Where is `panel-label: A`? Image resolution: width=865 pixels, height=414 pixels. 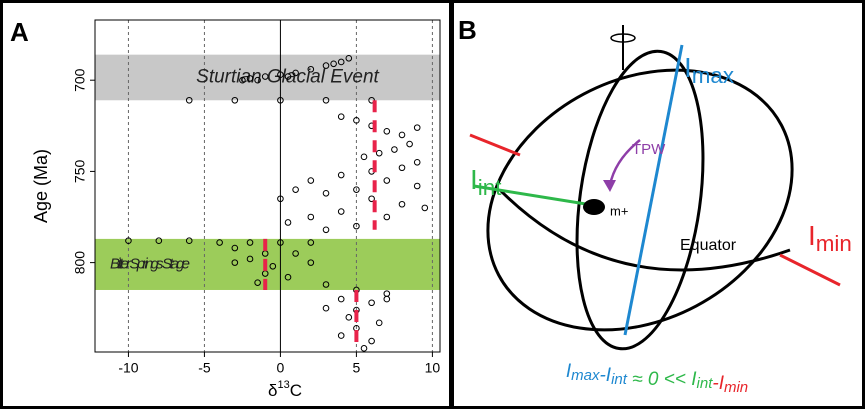 panel-label: A is located at coordinates (19, 32).